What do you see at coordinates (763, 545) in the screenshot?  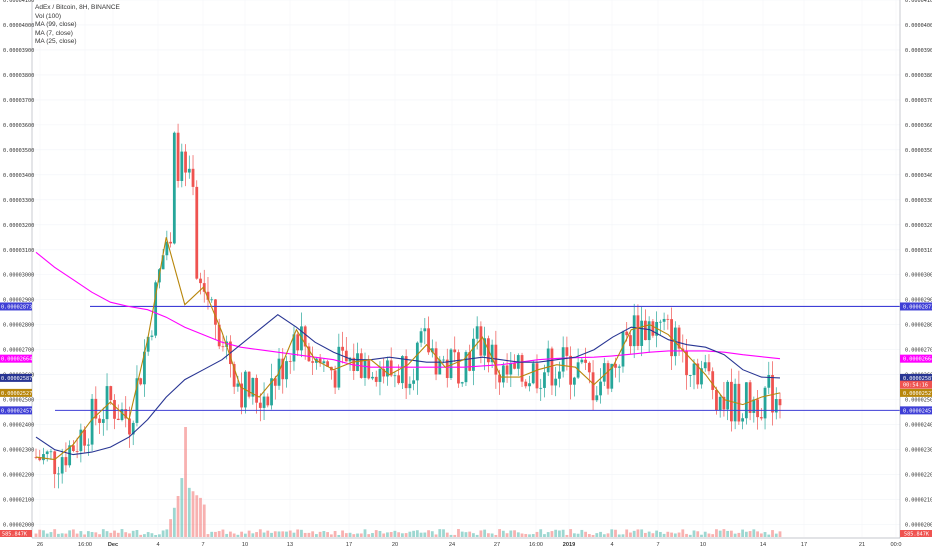 I see `x-tick-label: 14` at bounding box center [763, 545].